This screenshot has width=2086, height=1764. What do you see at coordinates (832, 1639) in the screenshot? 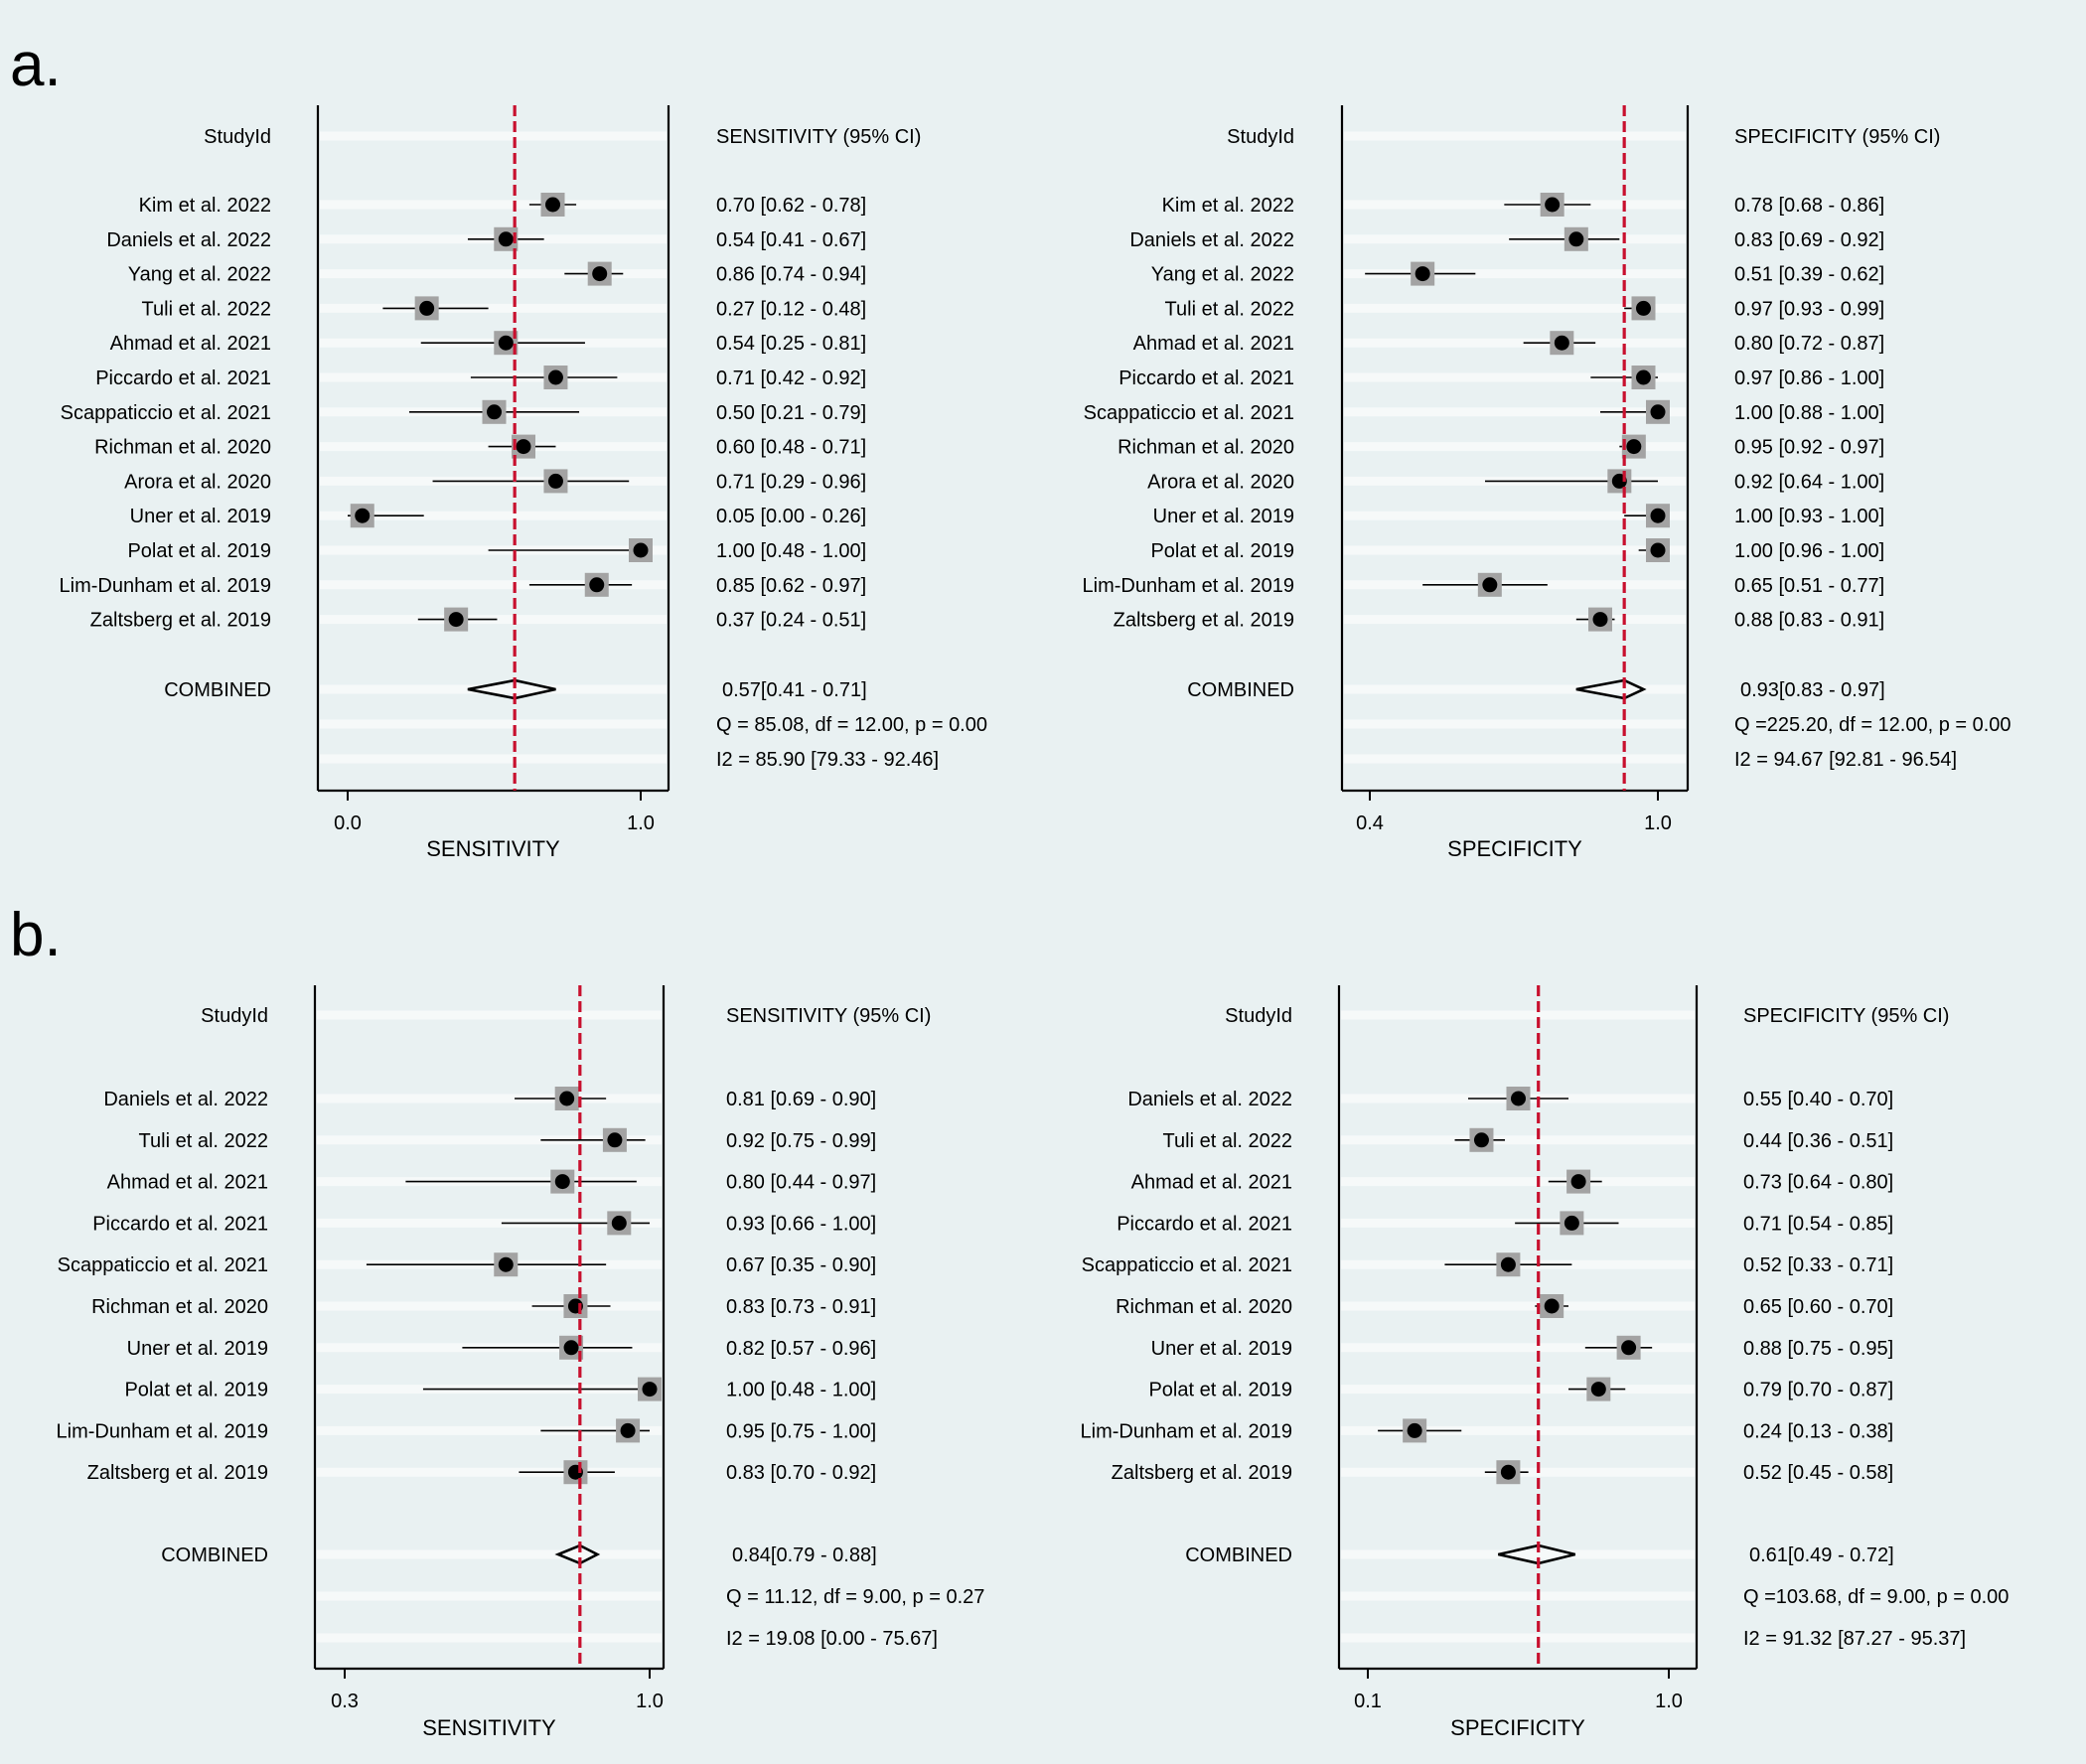
I see `i2-statistic: I2 = 19.08 [0.00 - 75.67]` at bounding box center [832, 1639].